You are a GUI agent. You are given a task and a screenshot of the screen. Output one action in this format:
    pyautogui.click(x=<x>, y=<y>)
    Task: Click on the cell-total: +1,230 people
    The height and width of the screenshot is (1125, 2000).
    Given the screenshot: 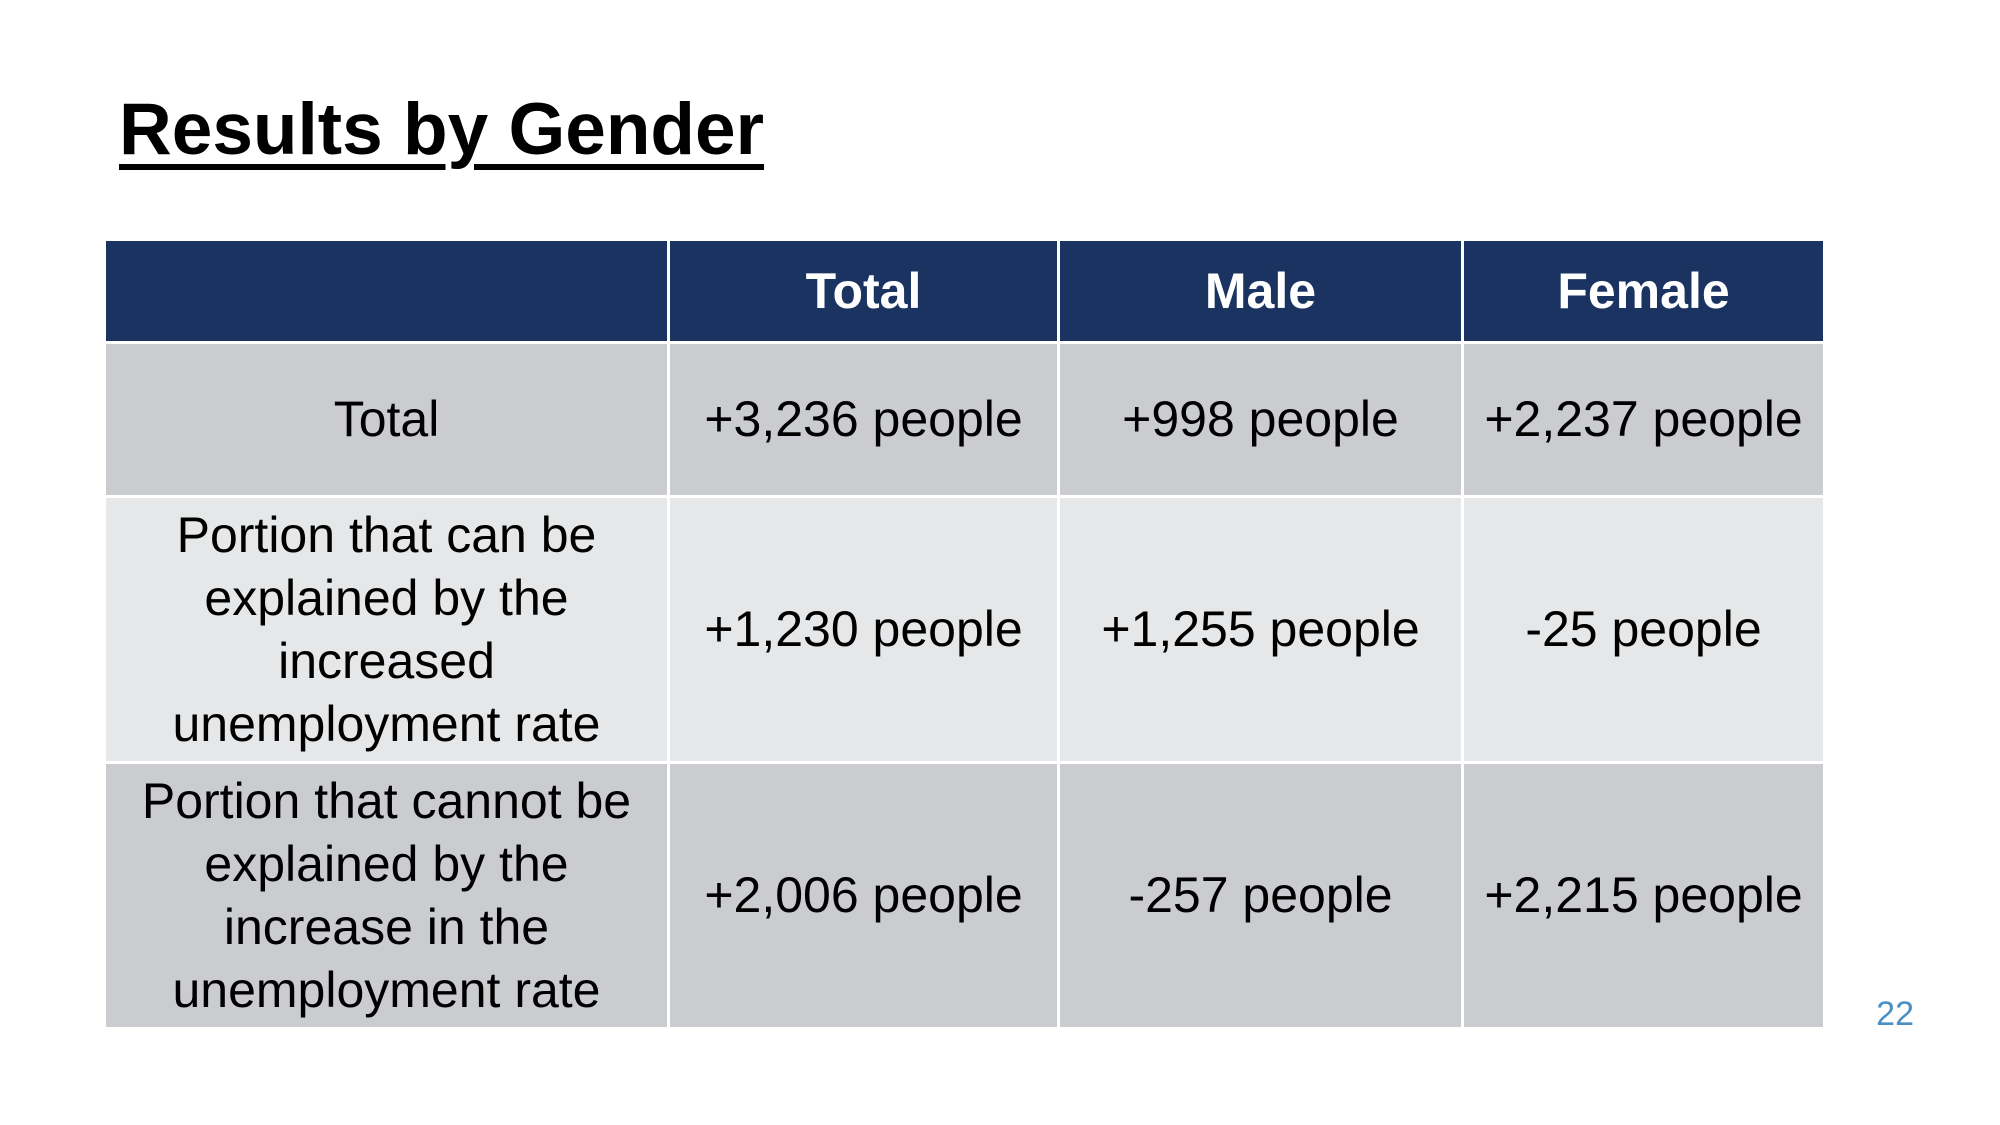 What is the action you would take?
    pyautogui.click(x=863, y=629)
    